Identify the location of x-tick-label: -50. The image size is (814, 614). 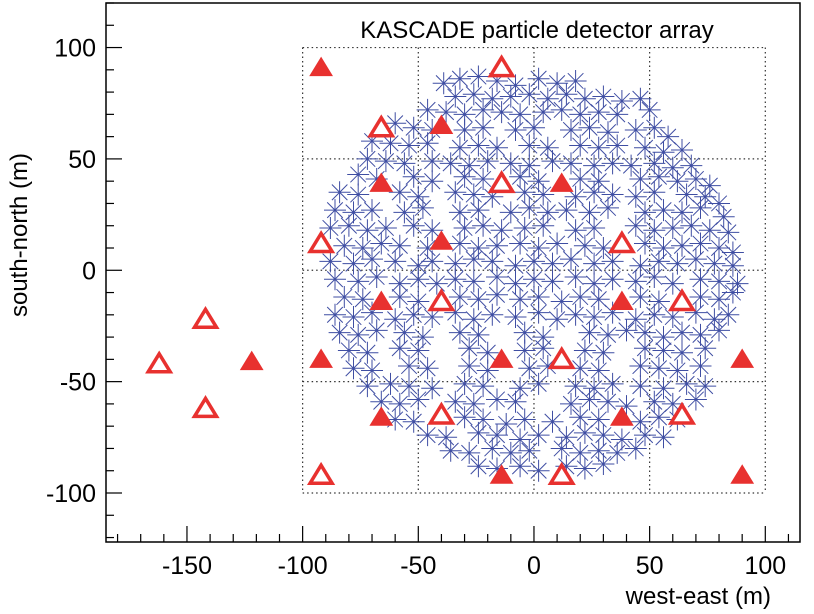
(418, 566).